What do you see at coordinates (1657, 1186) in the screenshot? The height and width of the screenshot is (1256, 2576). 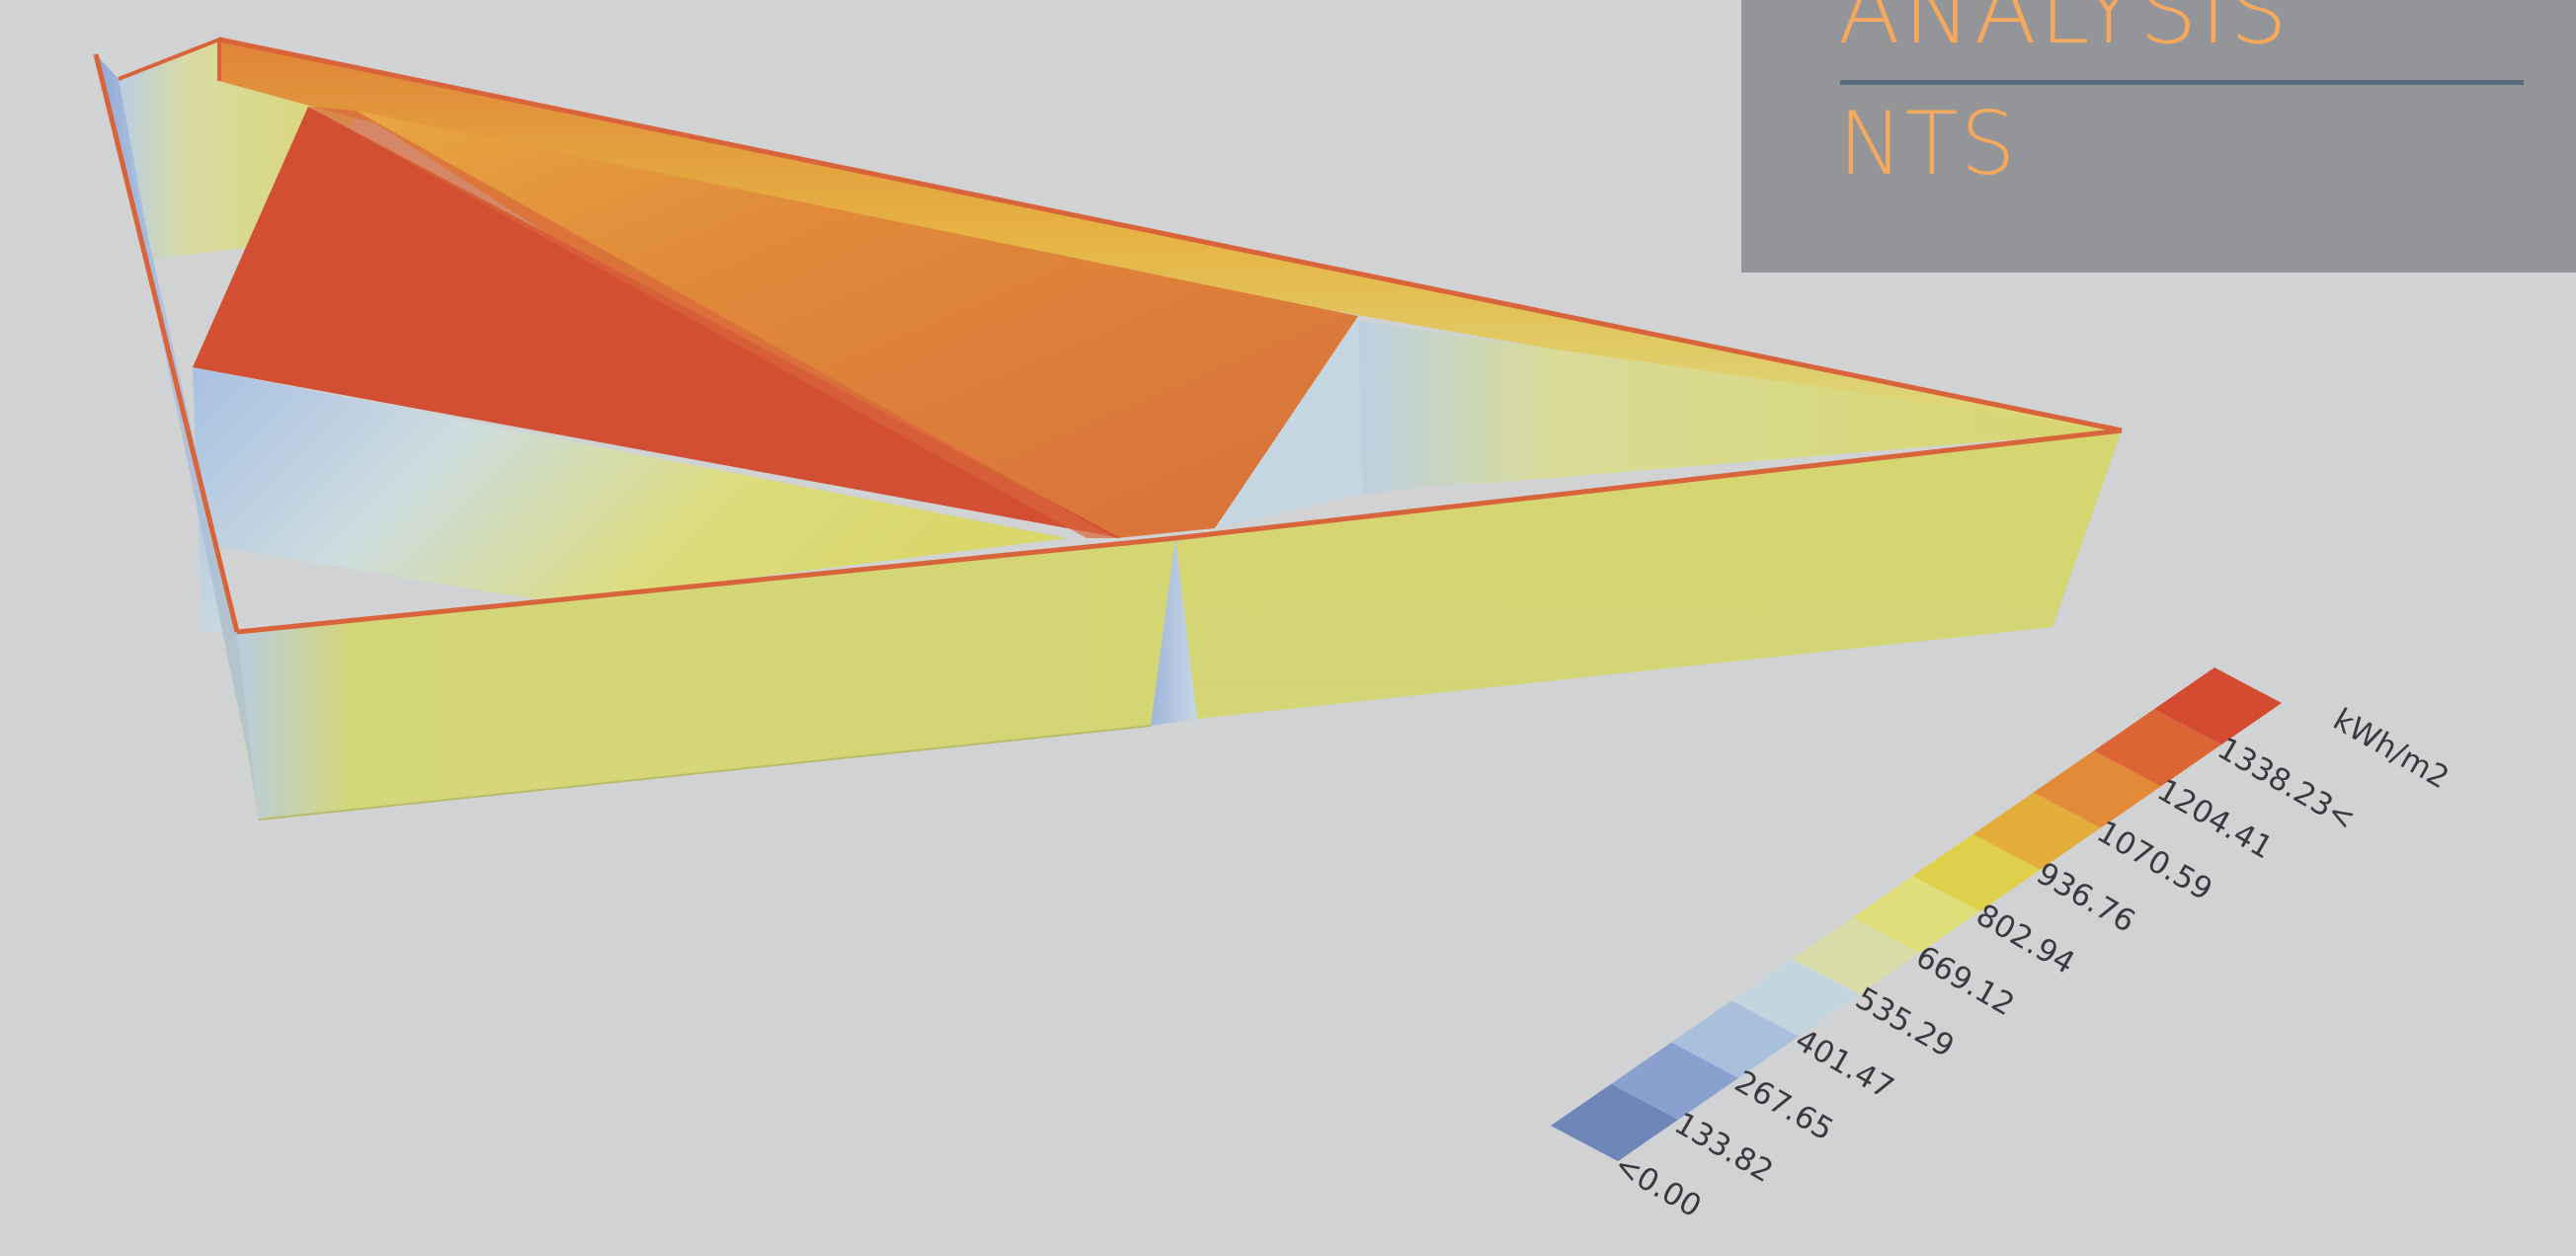 I see `legend-label: <0.00` at bounding box center [1657, 1186].